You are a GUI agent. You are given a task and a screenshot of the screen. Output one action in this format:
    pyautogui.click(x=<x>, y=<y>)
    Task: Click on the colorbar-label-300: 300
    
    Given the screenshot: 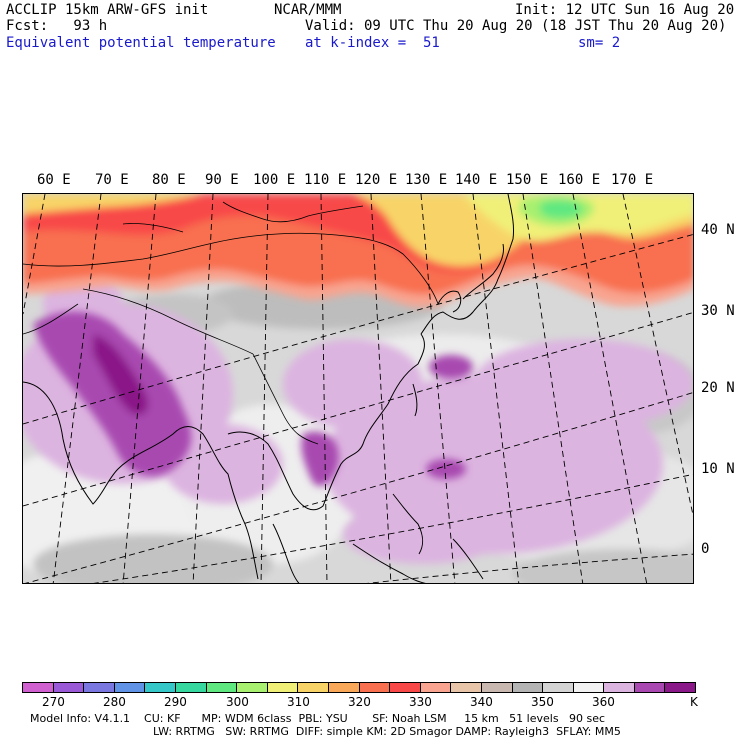 What is the action you would take?
    pyautogui.click(x=237, y=702)
    